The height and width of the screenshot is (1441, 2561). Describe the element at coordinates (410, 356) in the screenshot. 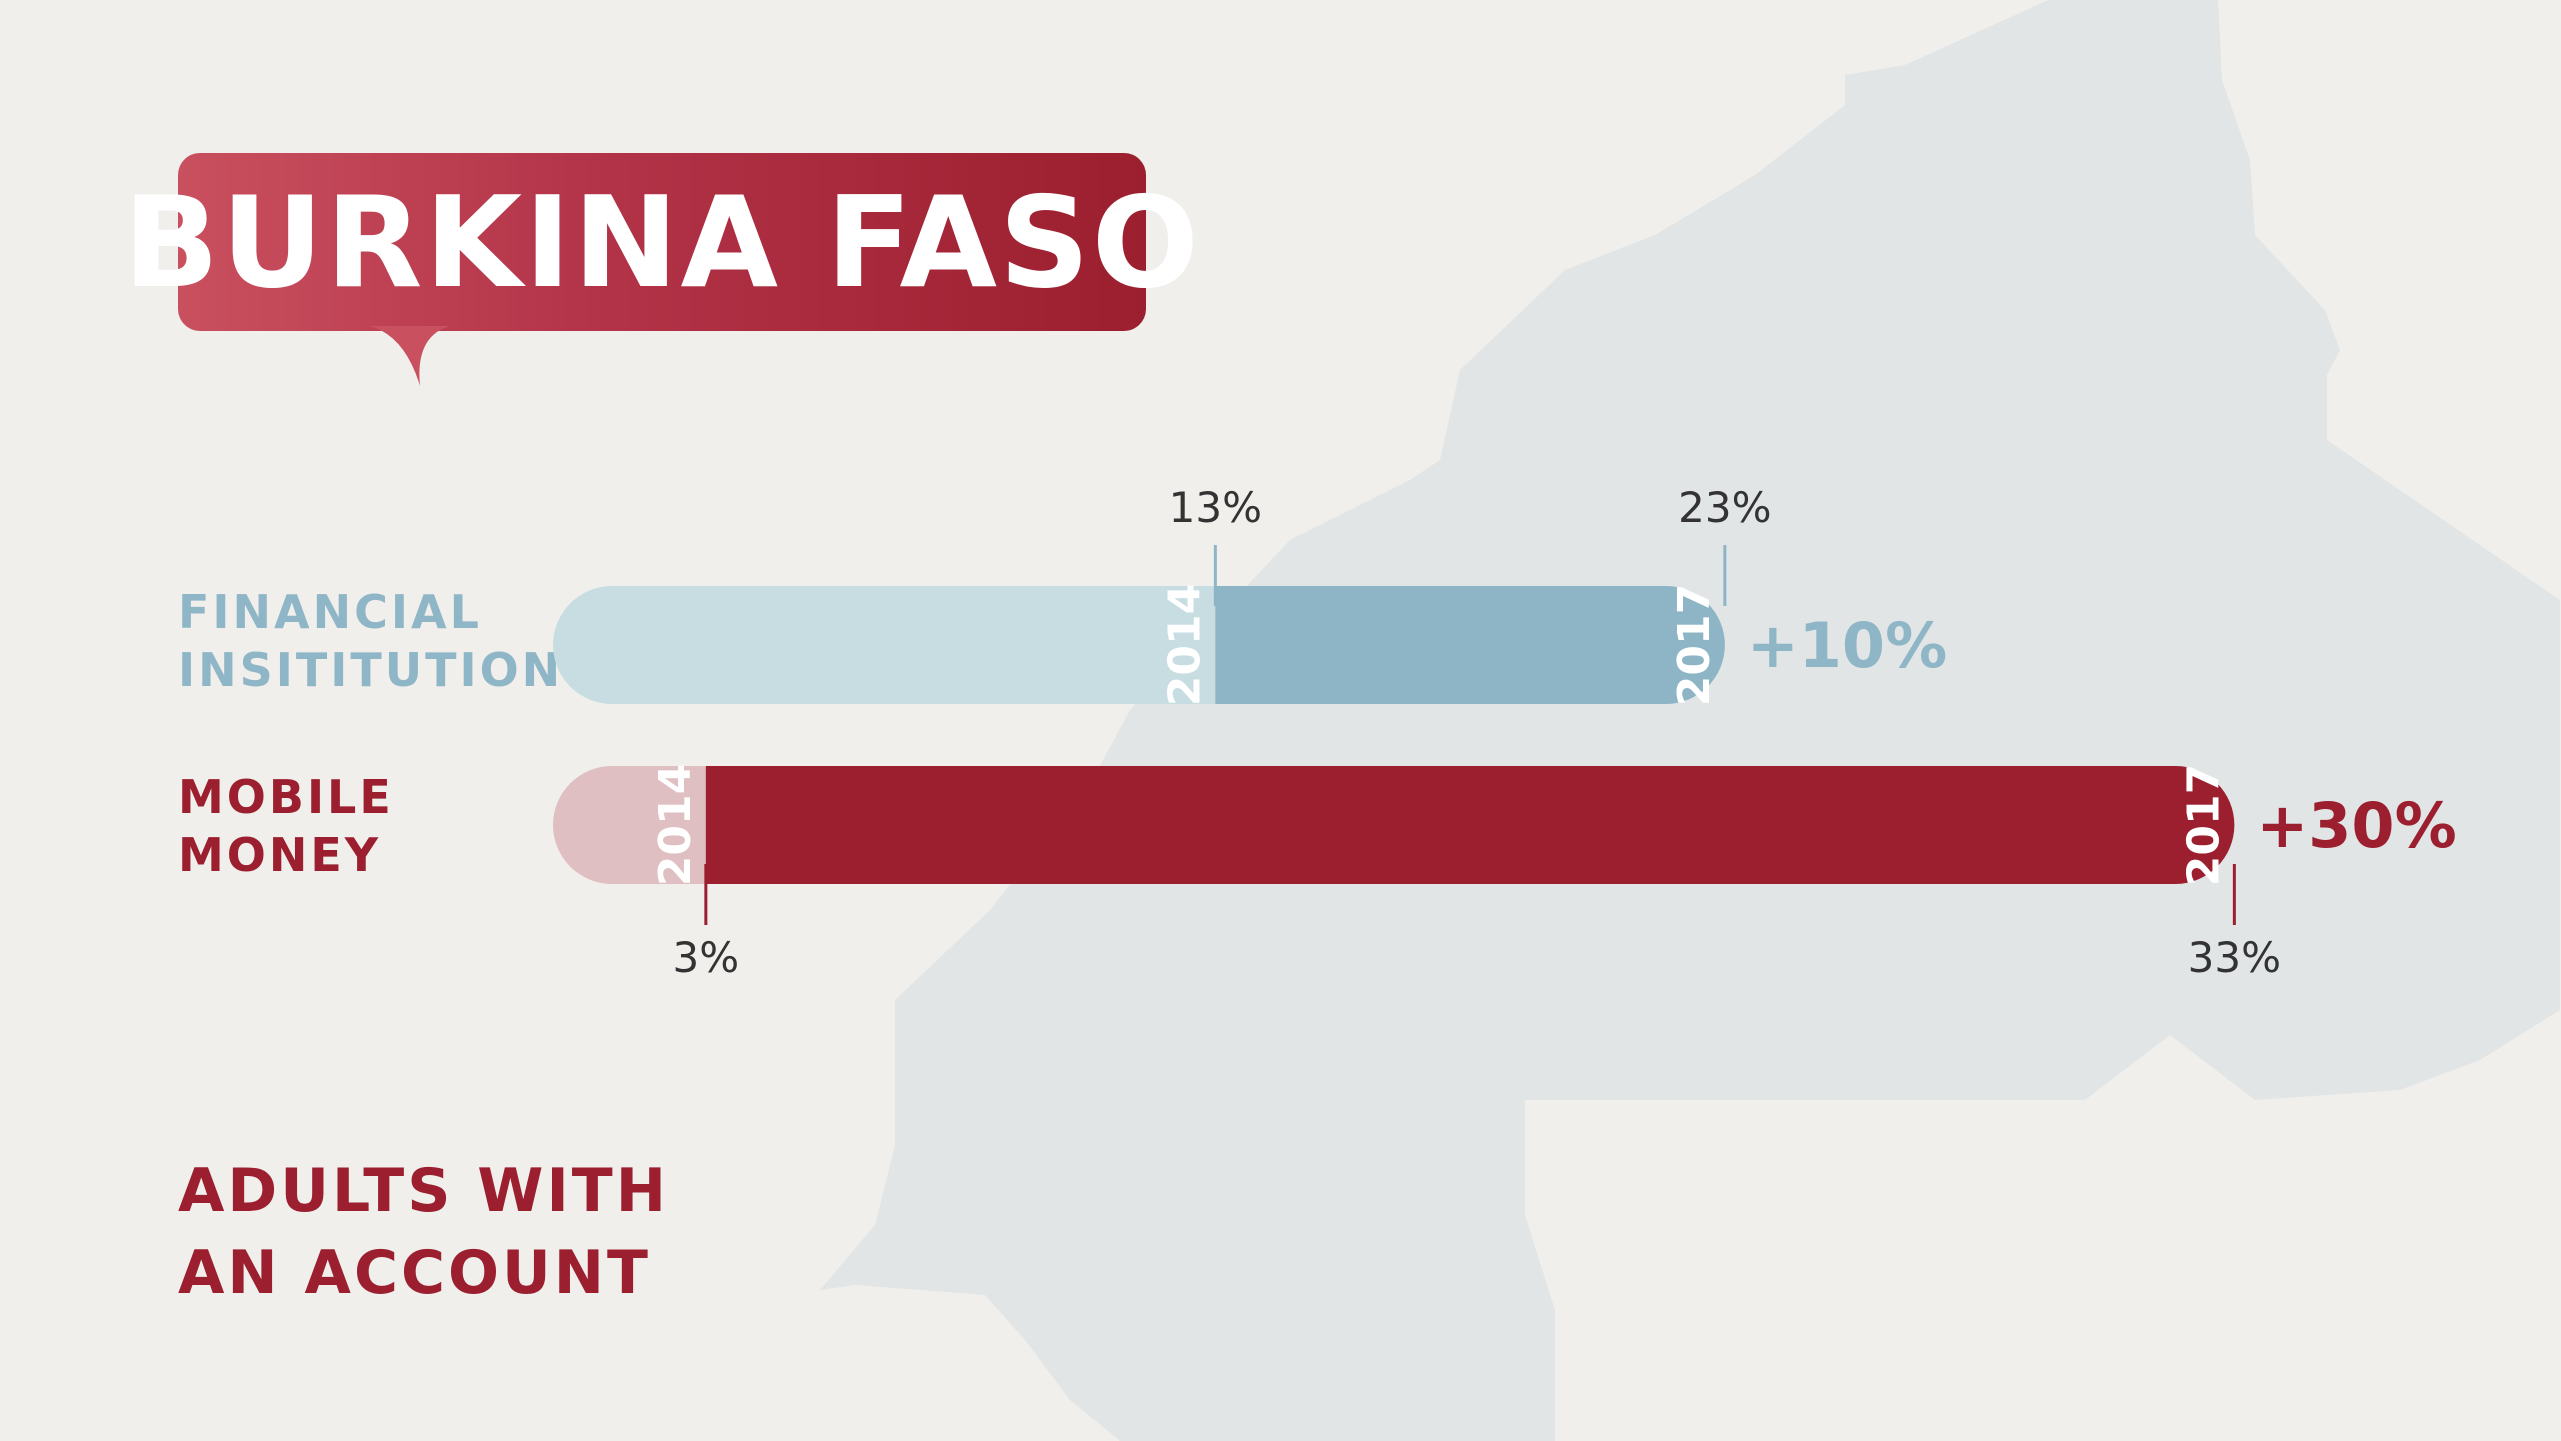

I see `title-banner-tail` at that location.